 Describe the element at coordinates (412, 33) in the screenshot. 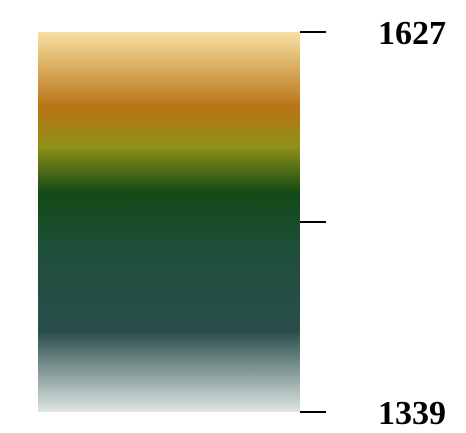

I see `tick-label-max: 1627` at that location.